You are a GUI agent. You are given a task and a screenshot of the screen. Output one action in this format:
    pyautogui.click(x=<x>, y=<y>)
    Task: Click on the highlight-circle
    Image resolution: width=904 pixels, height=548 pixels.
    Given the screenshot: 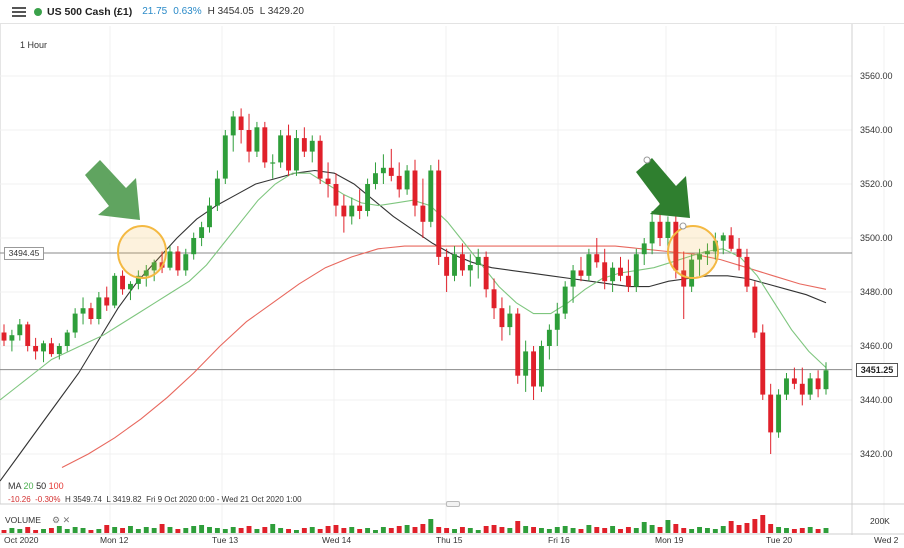 What is the action you would take?
    pyautogui.click(x=142, y=252)
    